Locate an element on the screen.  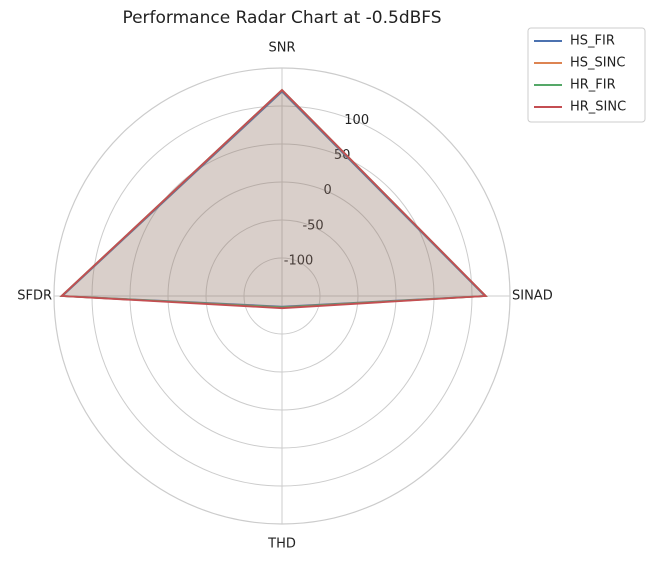
category-label: THD is located at coordinates (281, 544).